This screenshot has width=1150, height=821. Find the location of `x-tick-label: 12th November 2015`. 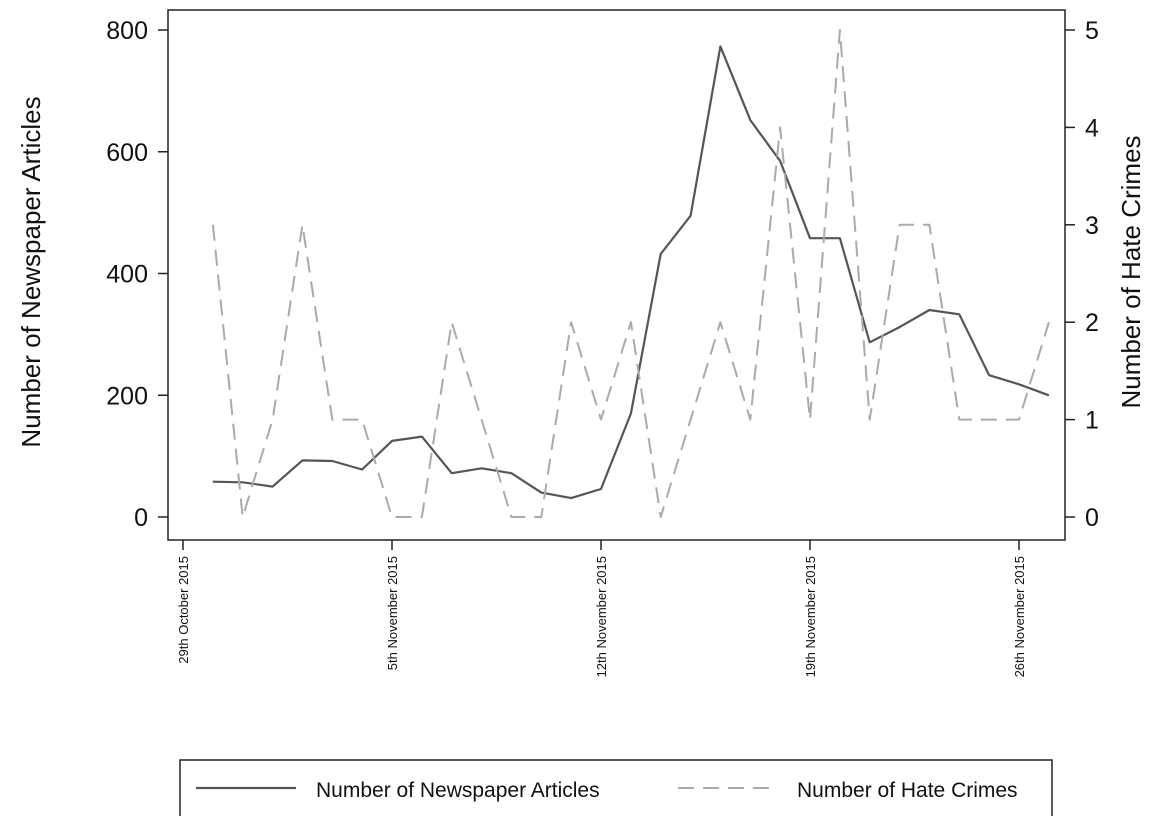

x-tick-label: 12th November 2015 is located at coordinates (601, 616).